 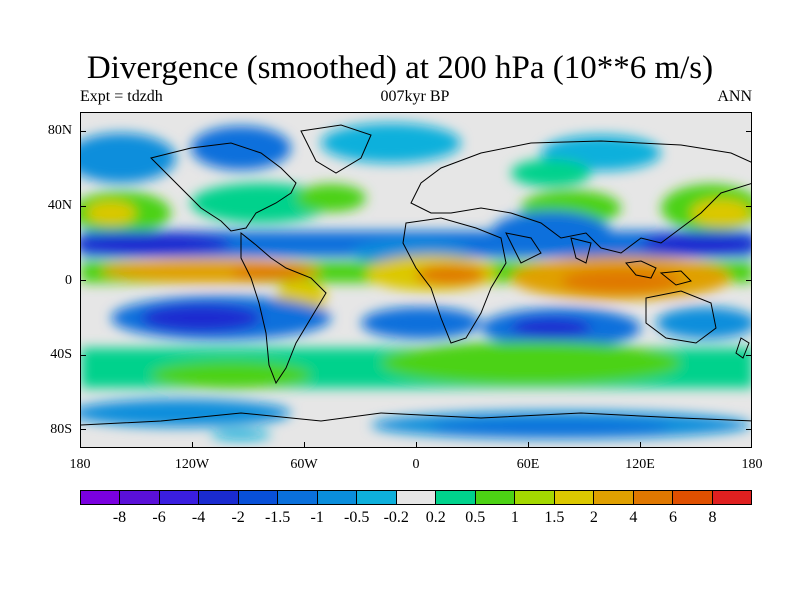 I want to click on lat-label-80s: 80S, so click(x=61, y=429).